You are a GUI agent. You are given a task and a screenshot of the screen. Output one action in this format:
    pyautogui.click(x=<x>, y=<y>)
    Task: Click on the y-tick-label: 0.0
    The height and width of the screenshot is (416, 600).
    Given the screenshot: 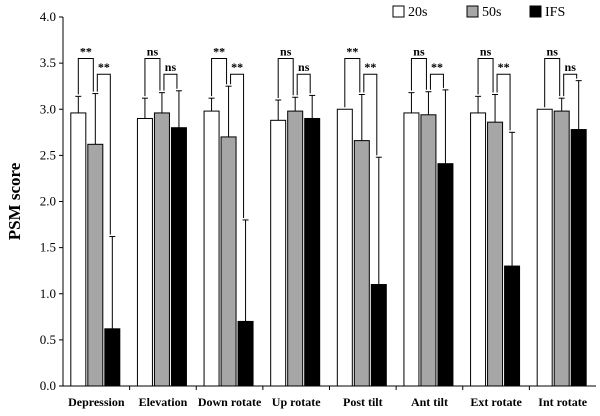 What is the action you would take?
    pyautogui.click(x=48, y=385)
    